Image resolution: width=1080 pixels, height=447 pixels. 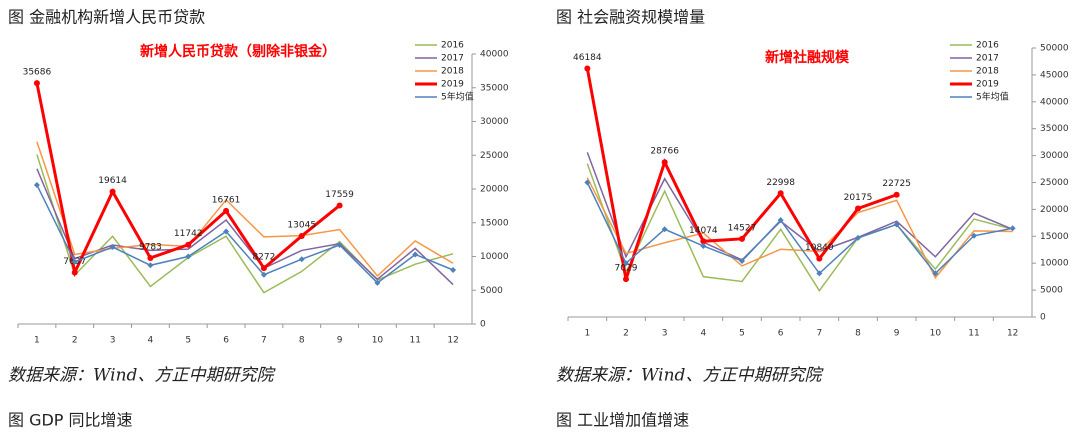 What do you see at coordinates (151, 341) in the screenshot?
I see `x-tick-label: 4` at bounding box center [151, 341].